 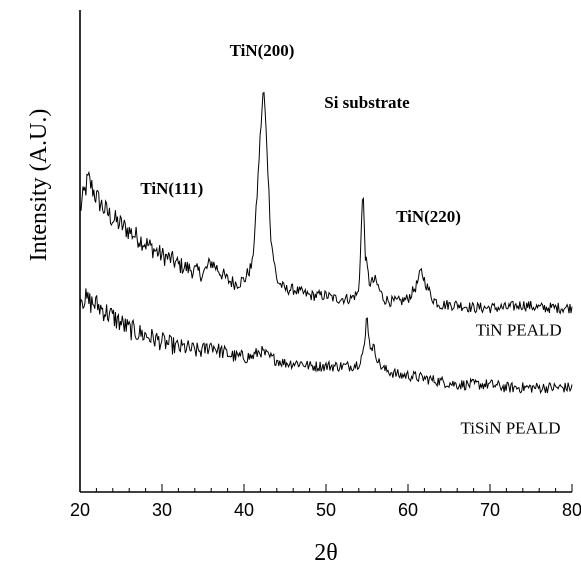 What do you see at coordinates (428, 216) in the screenshot?
I see `peak-label: TiN(220)` at bounding box center [428, 216].